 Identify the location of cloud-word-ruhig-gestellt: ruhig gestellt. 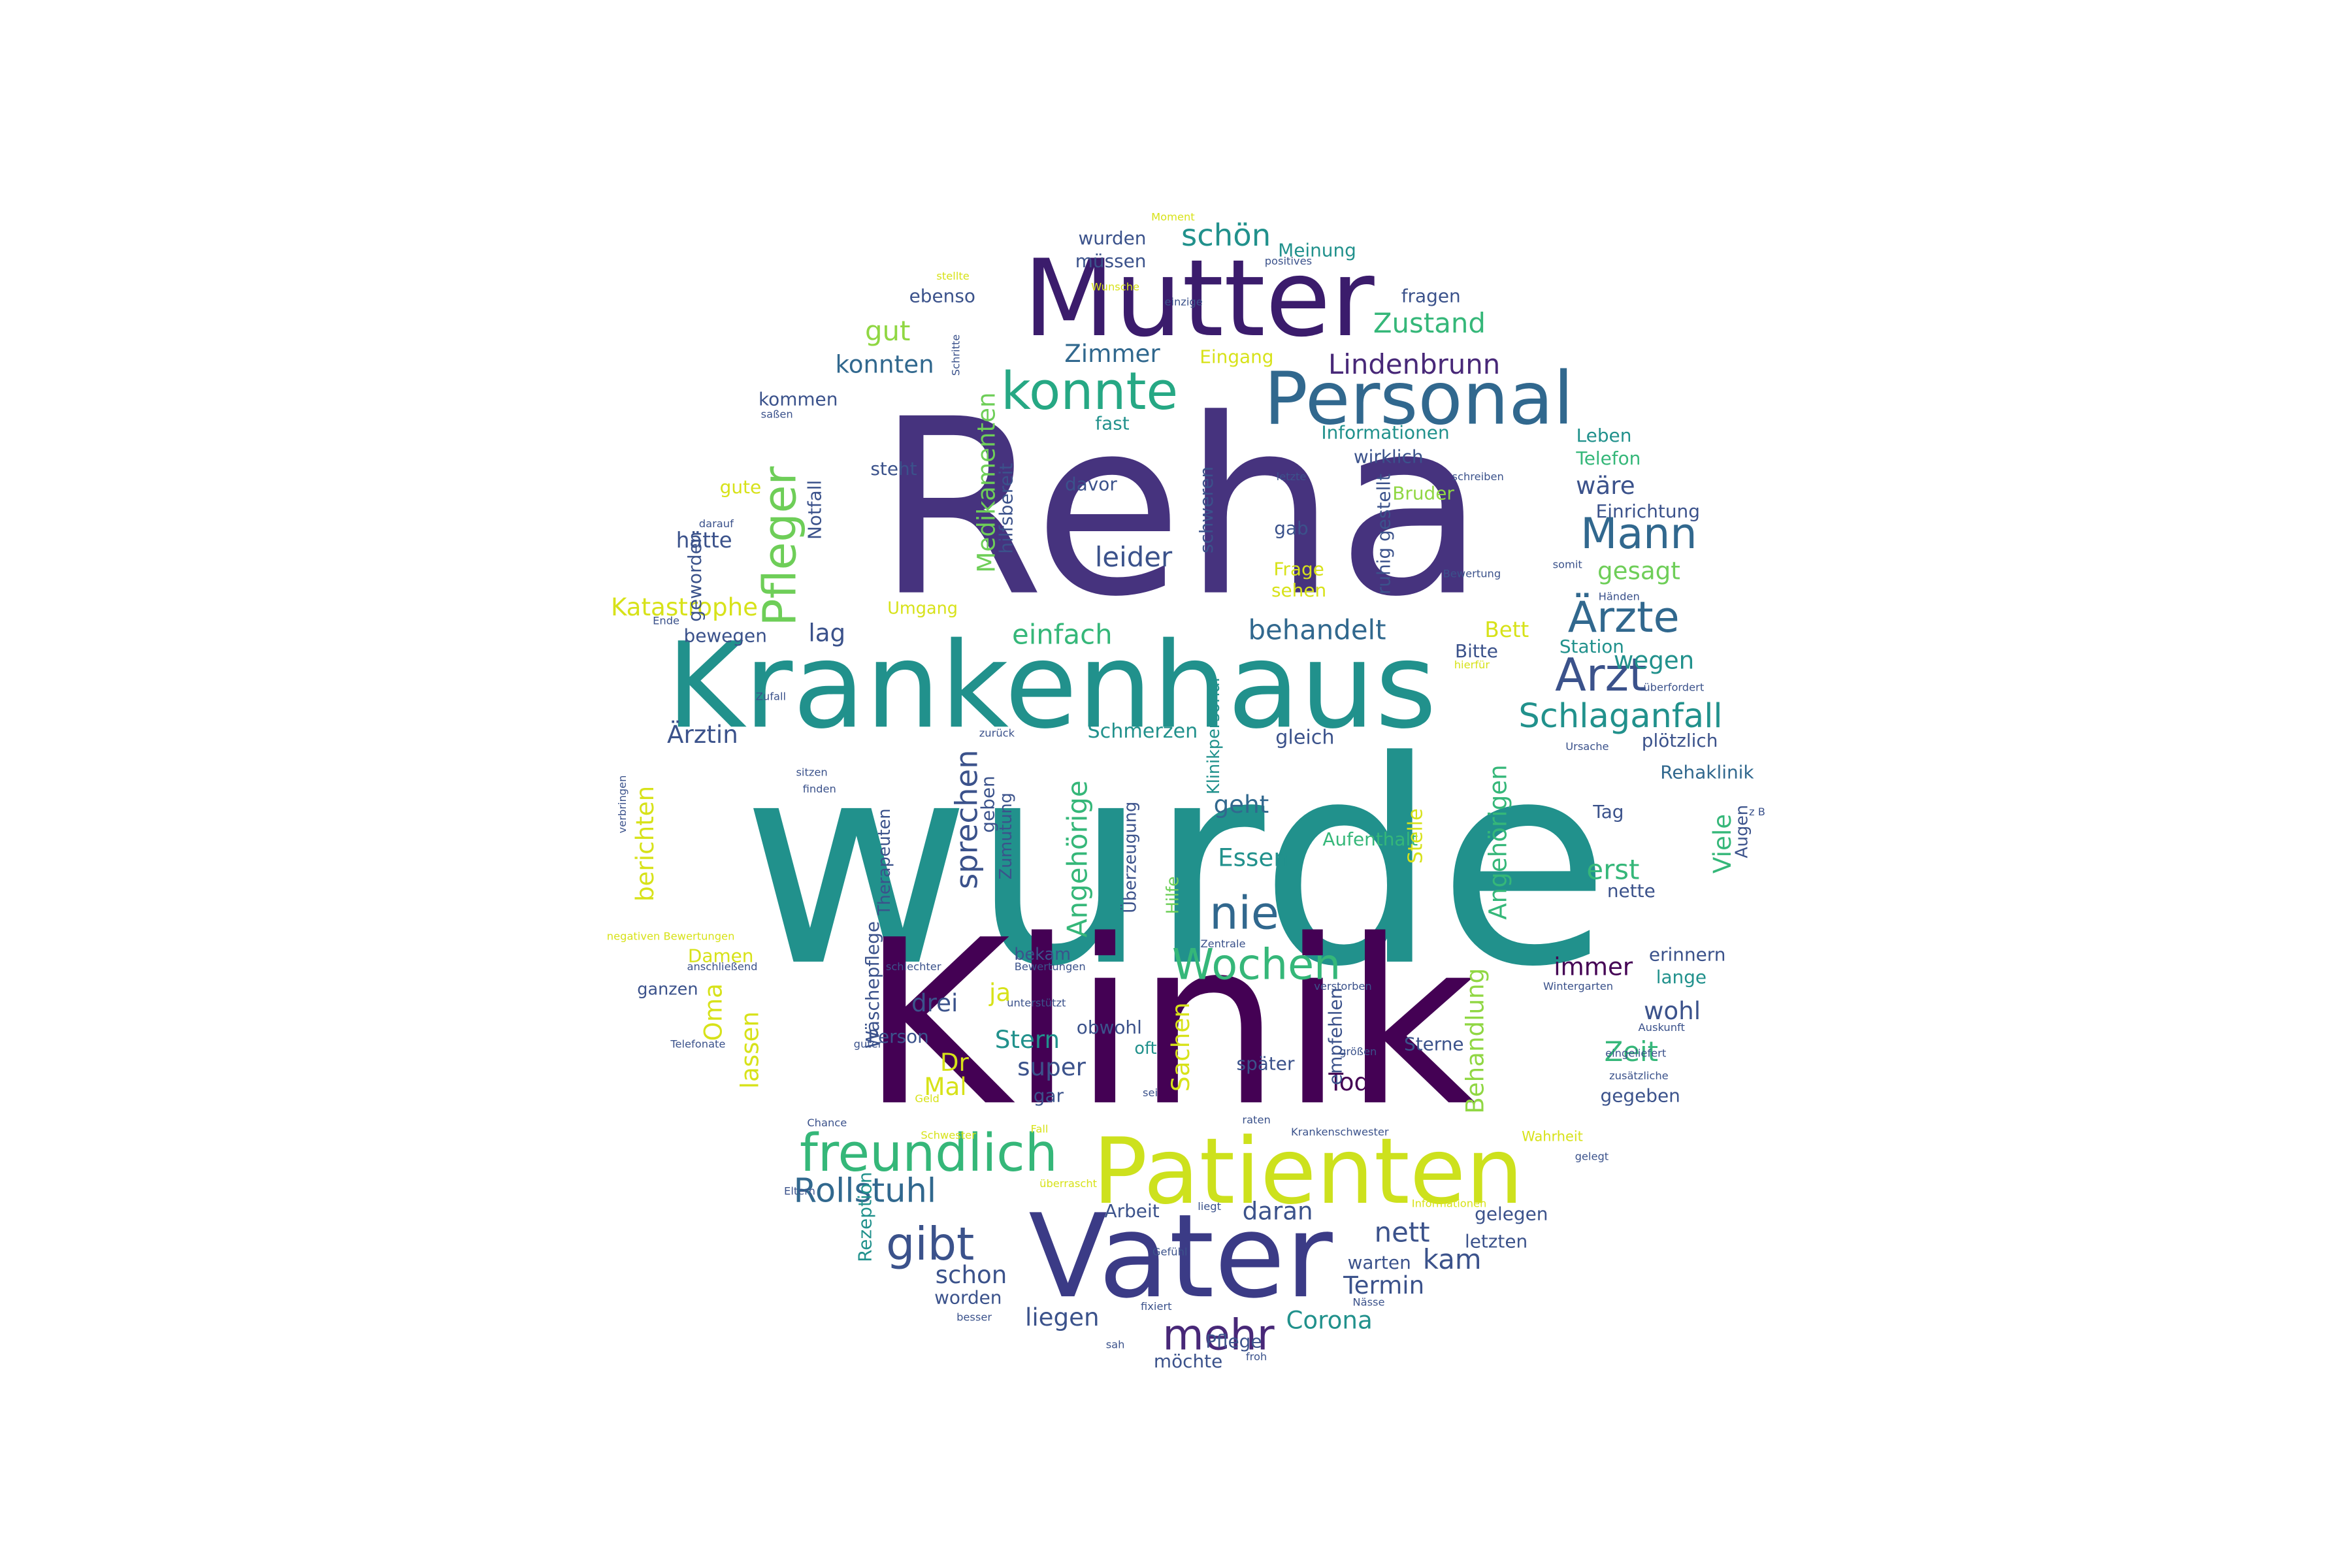
(1384, 534).